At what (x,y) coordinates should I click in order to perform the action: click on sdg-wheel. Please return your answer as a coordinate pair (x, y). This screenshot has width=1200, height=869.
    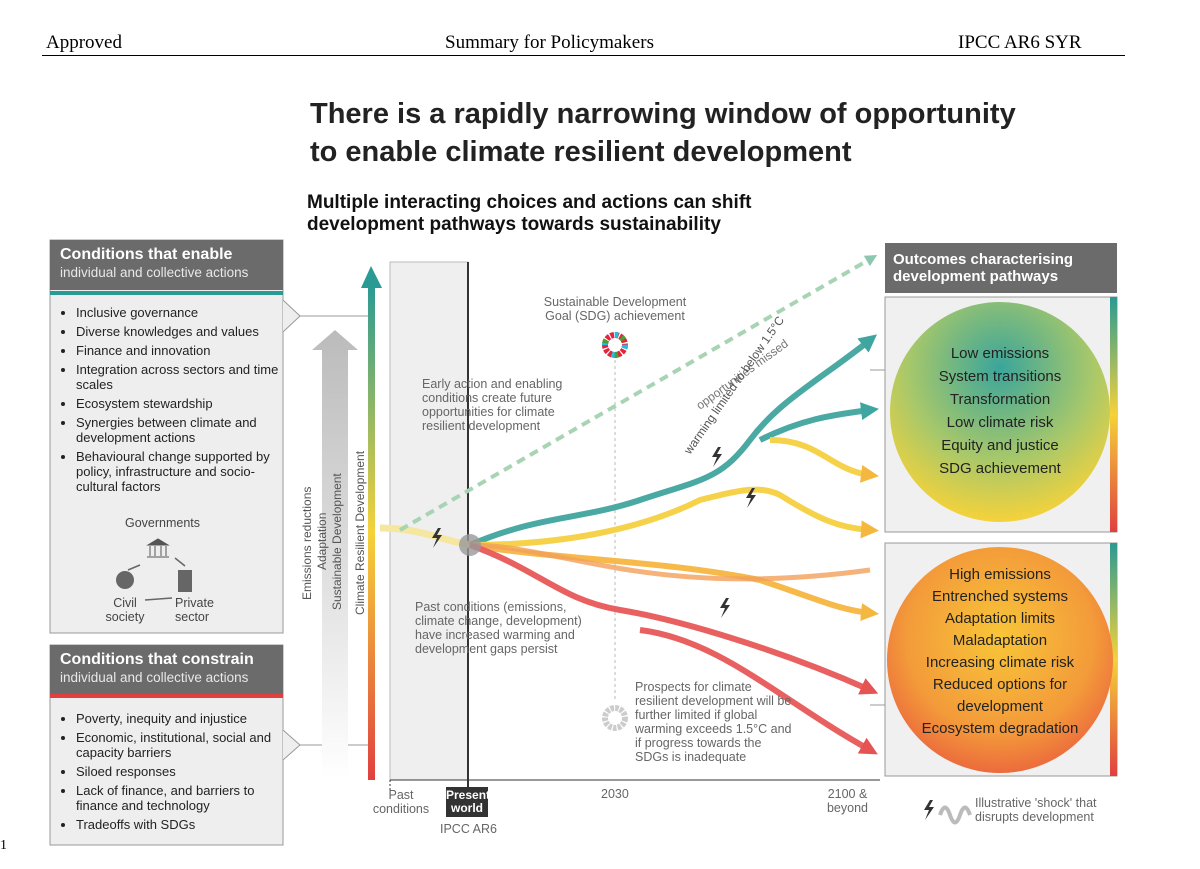
    Looking at the image, I should click on (615, 345).